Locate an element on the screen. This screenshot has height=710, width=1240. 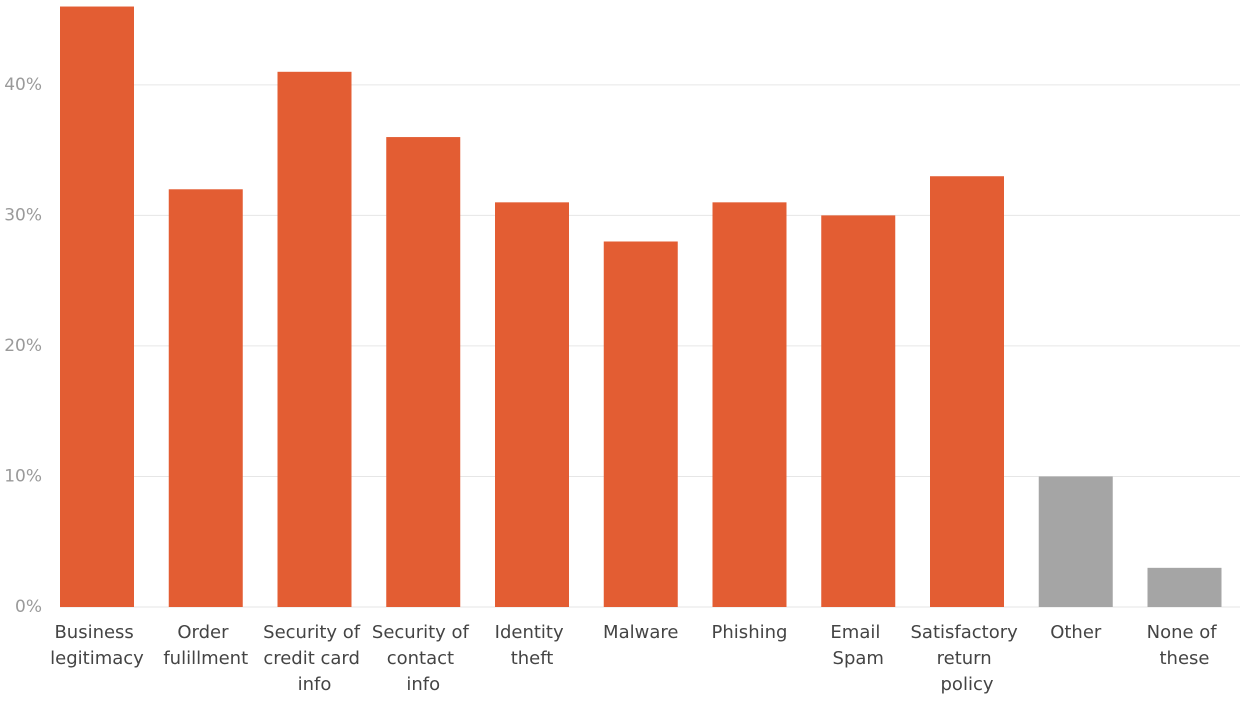
y-tick-label: 0% is located at coordinates (28, 607).